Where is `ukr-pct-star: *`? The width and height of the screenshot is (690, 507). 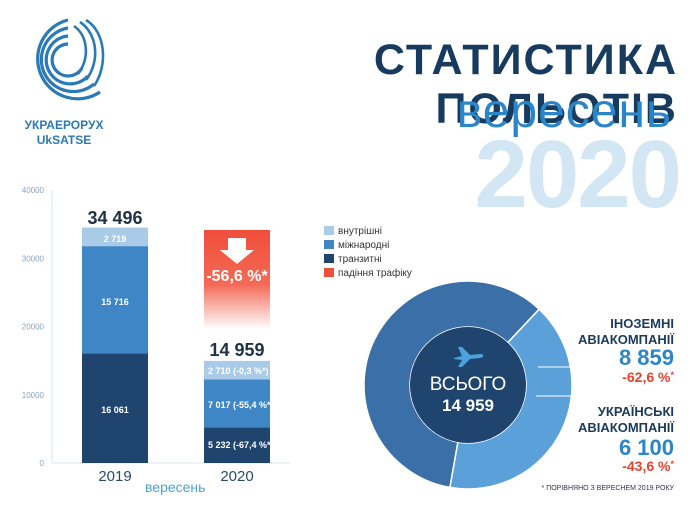
ukr-pct-star: * is located at coordinates (672, 464).